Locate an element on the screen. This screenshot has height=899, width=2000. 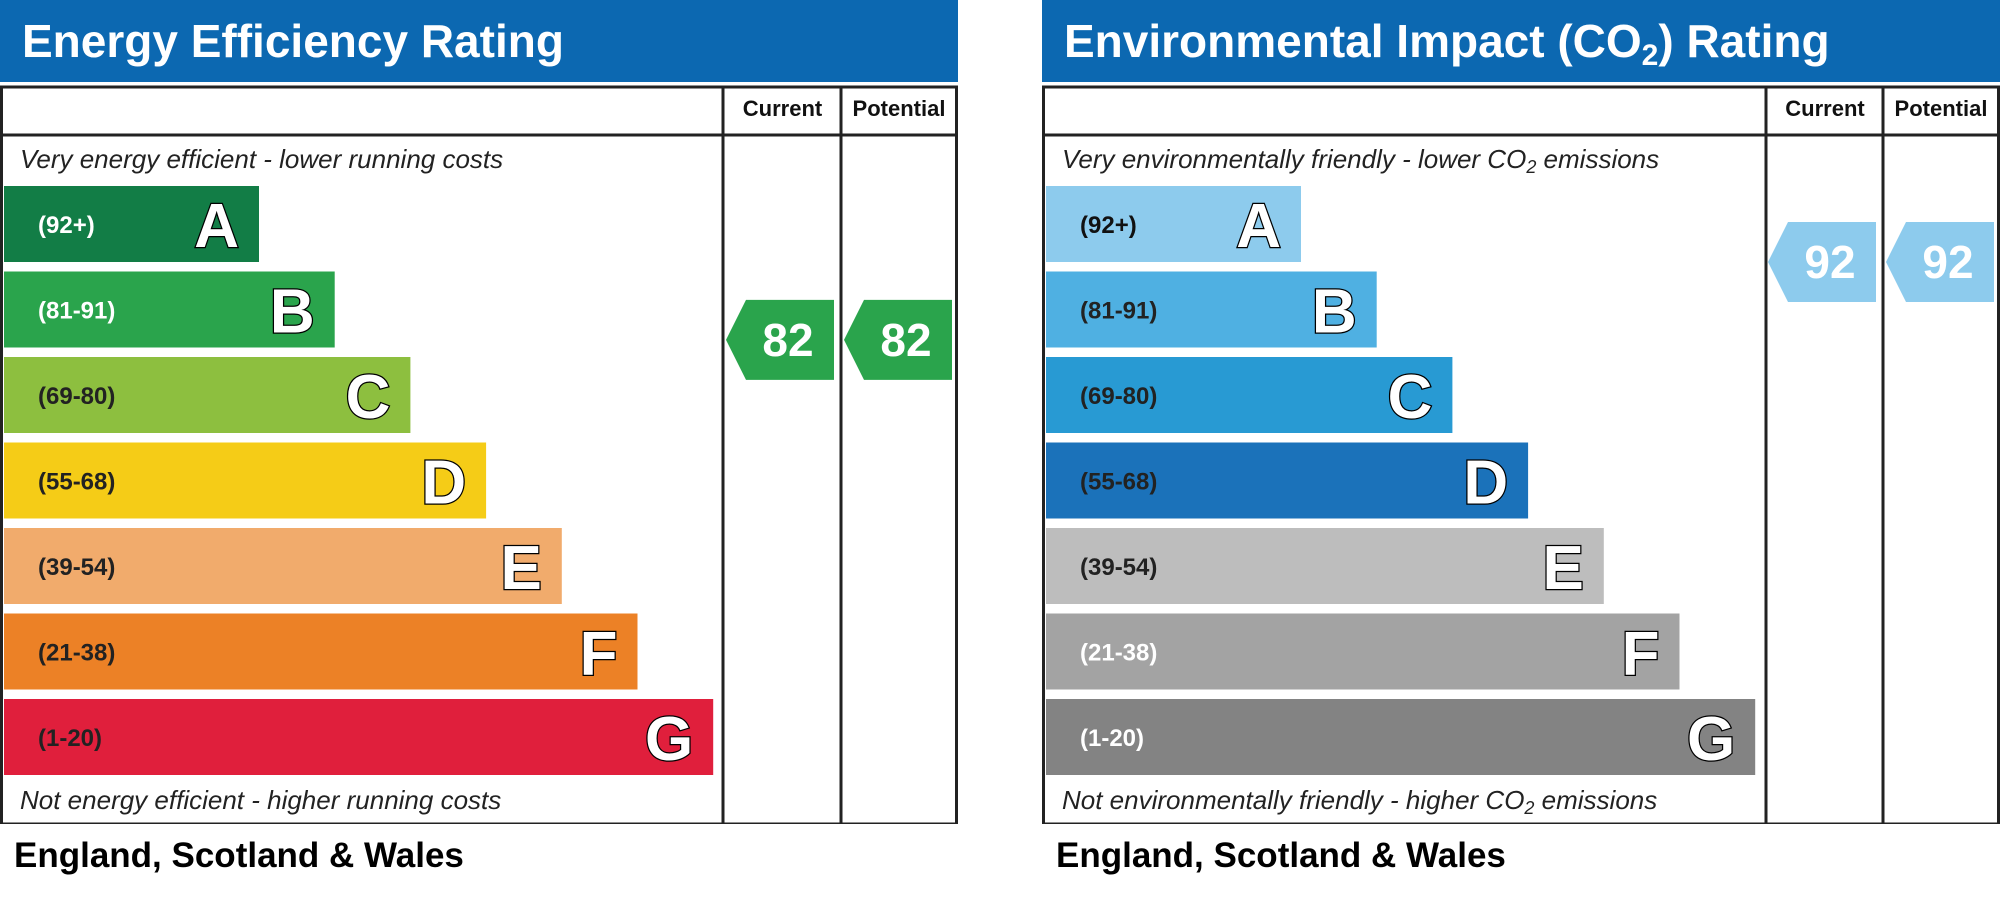
co2-top-note-main: Very environmentally friendly - lower CO is located at coordinates (1294, 159).